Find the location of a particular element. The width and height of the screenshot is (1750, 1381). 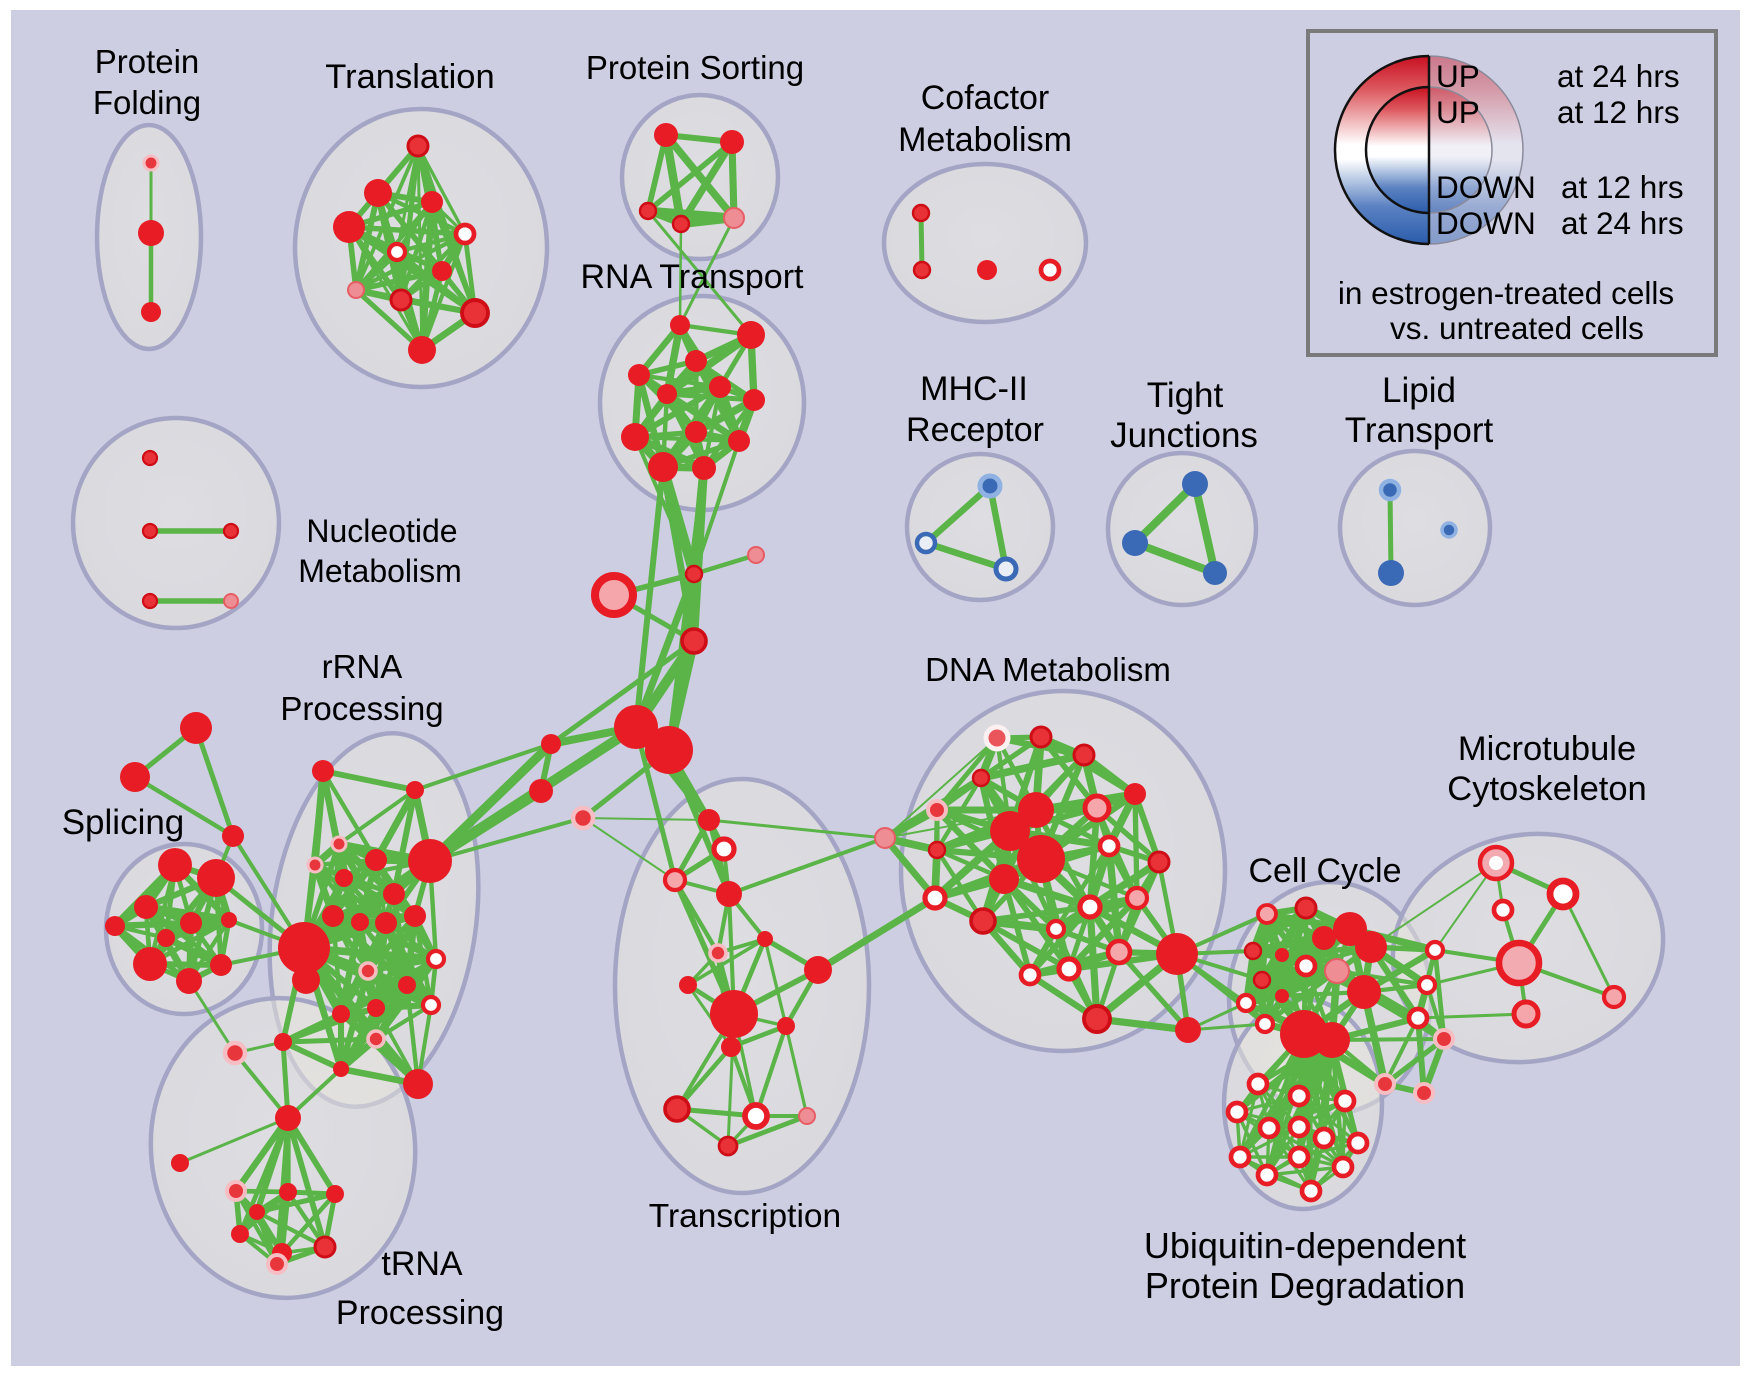

svg-text: Microtubule is located at coordinates (1547, 749).